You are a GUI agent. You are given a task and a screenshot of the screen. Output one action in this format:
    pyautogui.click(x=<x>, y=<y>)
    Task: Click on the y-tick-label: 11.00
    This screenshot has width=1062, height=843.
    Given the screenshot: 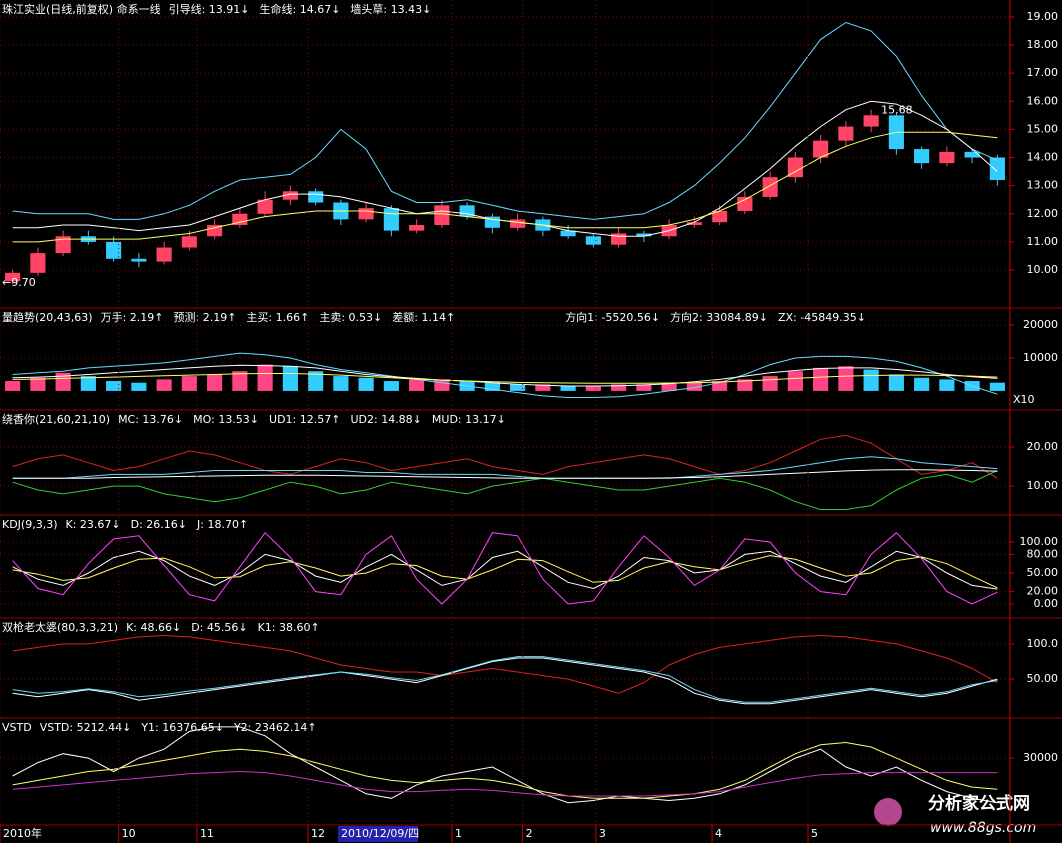 What is the action you would take?
    pyautogui.click(x=1043, y=241)
    